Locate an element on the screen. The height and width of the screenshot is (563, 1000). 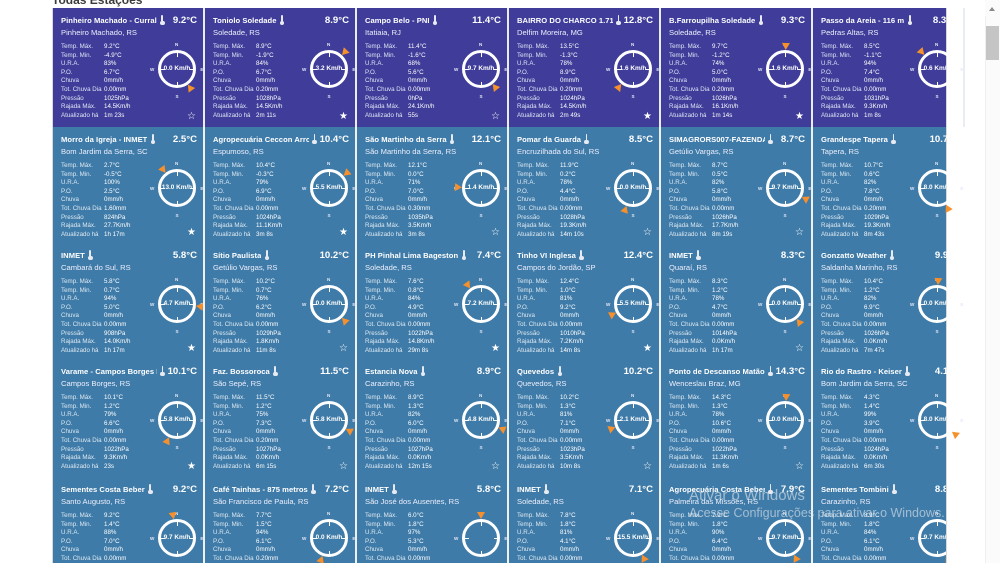
stat-value: 824hPa is located at coordinates (115, 217).